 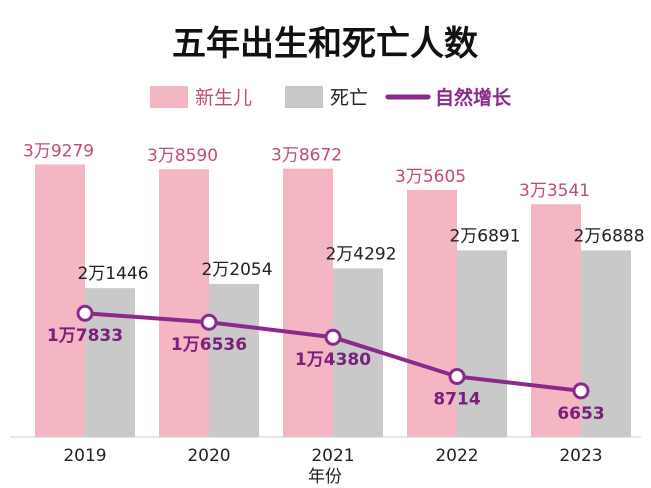 I want to click on label-births-2019: 3万9279, so click(x=58, y=151).